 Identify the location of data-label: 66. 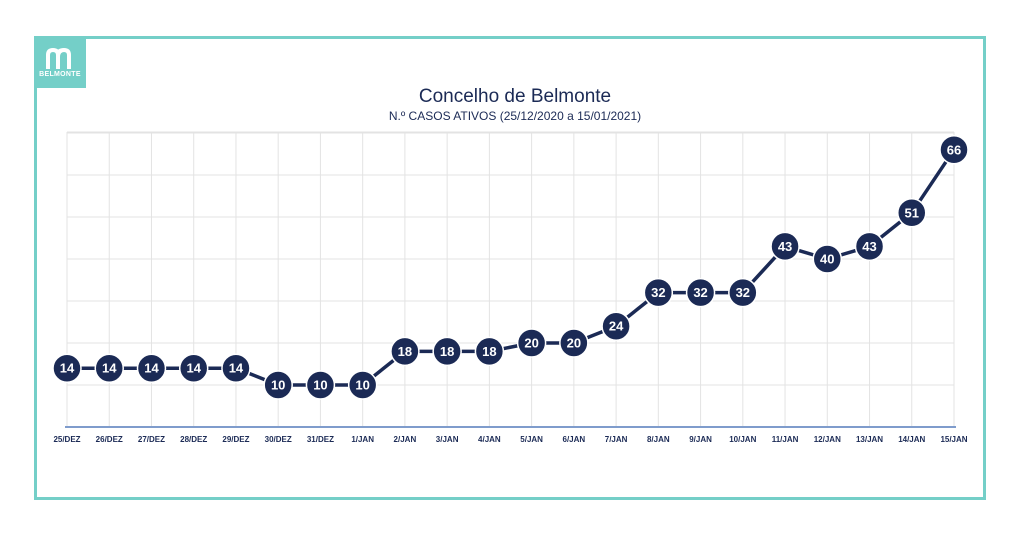
(954, 149).